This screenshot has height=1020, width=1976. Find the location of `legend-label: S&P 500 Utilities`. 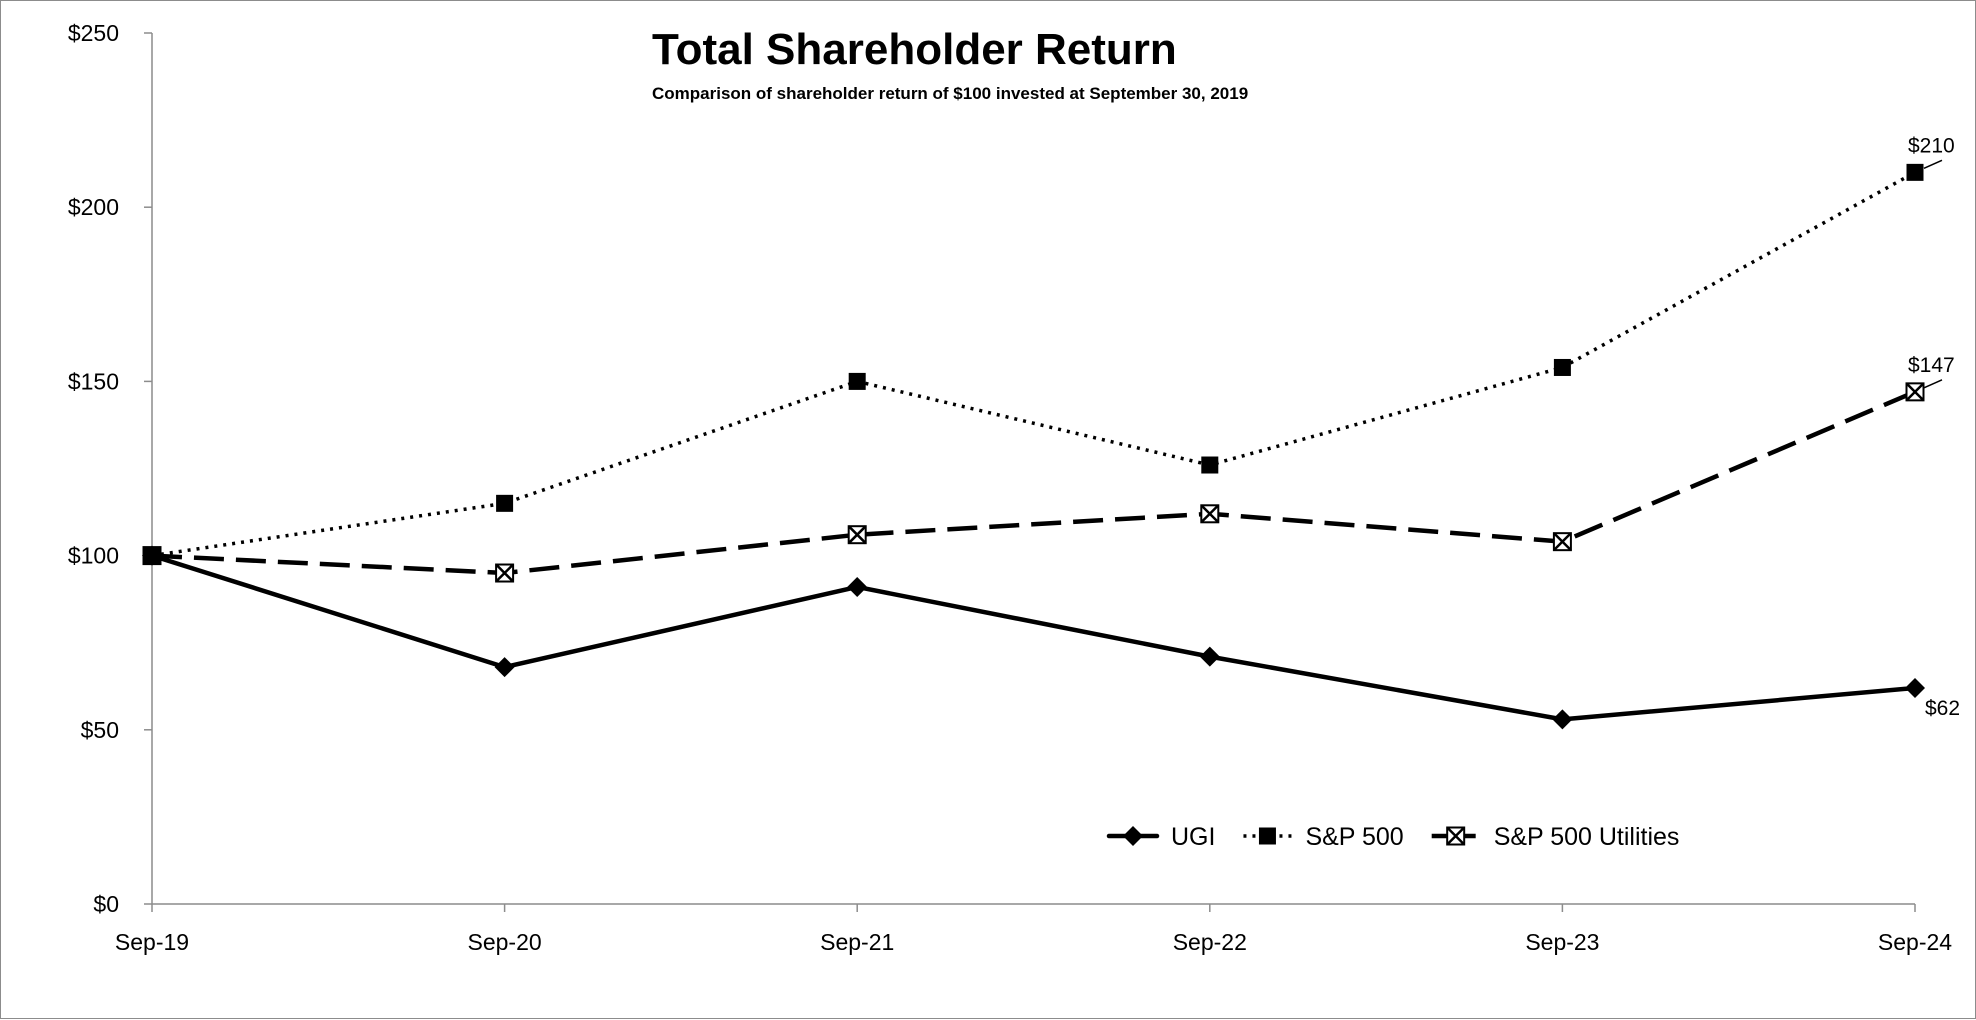

legend-label: S&P 500 Utilities is located at coordinates (1587, 837).